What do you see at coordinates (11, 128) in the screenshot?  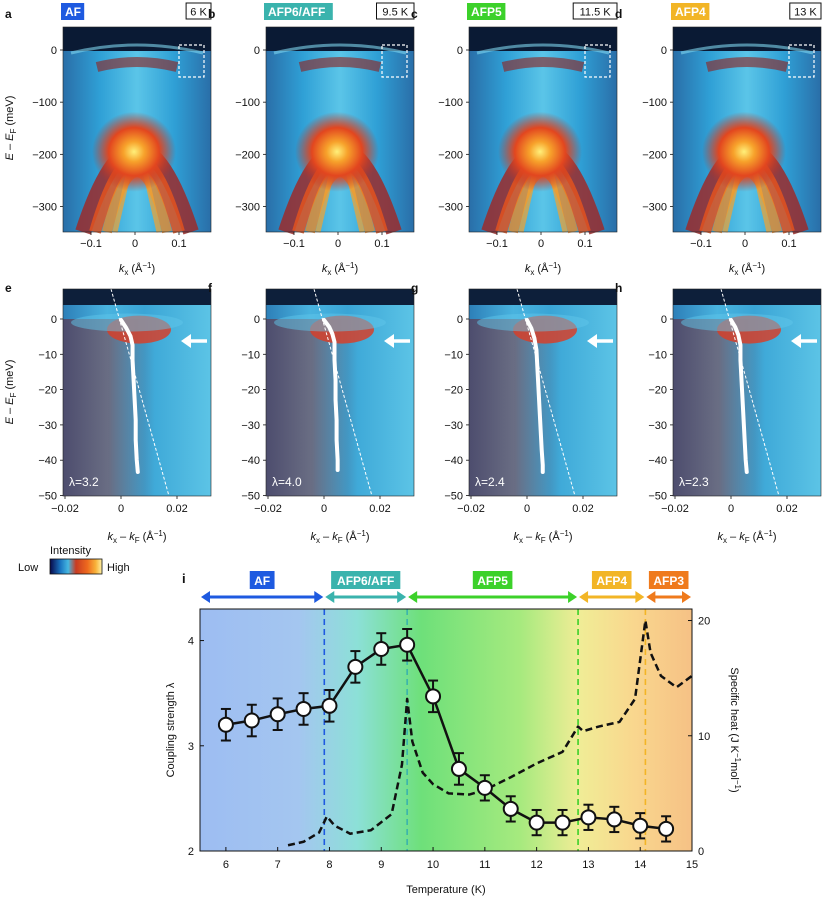 I see `y-axis-label: E – EF (meV)` at bounding box center [11, 128].